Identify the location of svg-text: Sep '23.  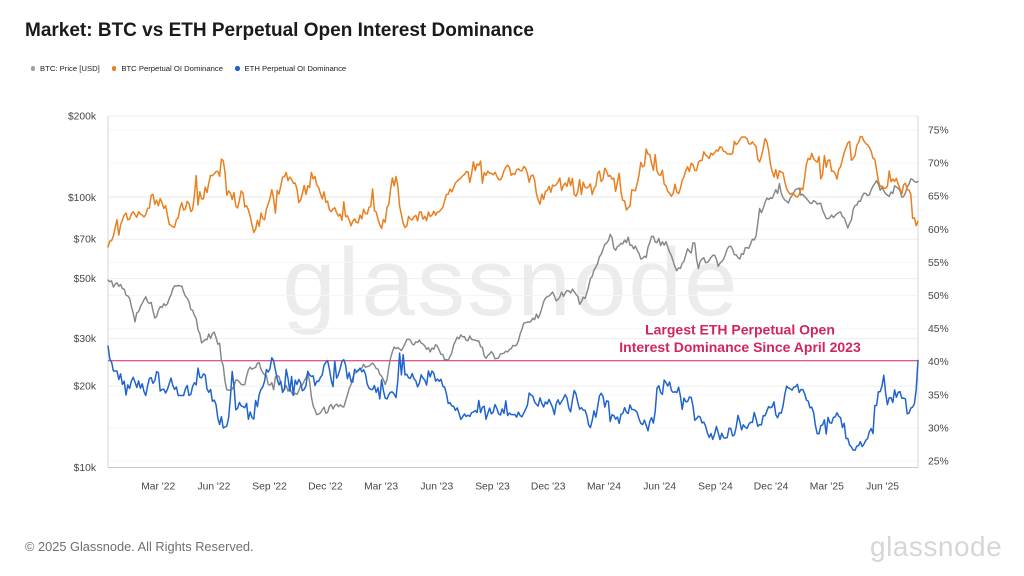
(492, 487).